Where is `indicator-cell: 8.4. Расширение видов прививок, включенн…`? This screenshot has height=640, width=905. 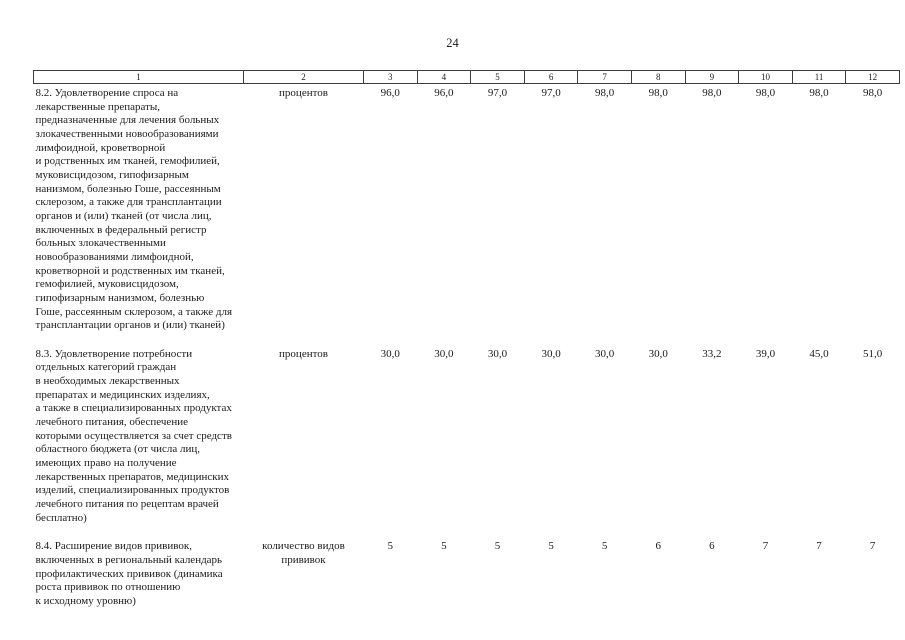
indicator-cell: 8.4. Расширение видов прививок, включенн… is located at coordinates (129, 573).